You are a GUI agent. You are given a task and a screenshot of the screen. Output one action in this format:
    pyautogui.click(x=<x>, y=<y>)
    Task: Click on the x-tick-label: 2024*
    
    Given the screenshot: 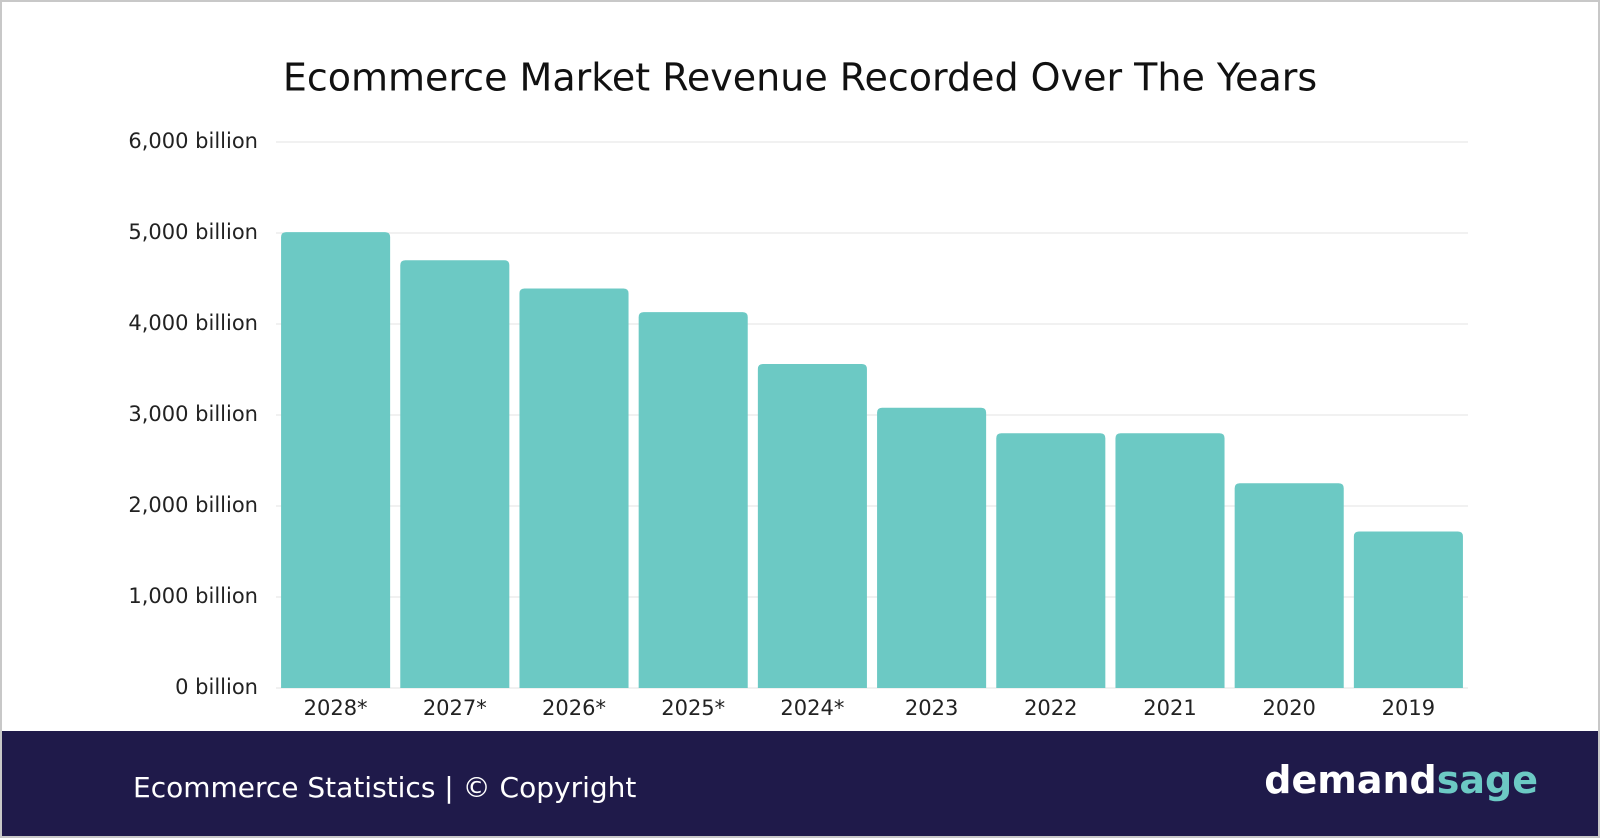 What is the action you would take?
    pyautogui.click(x=812, y=708)
    